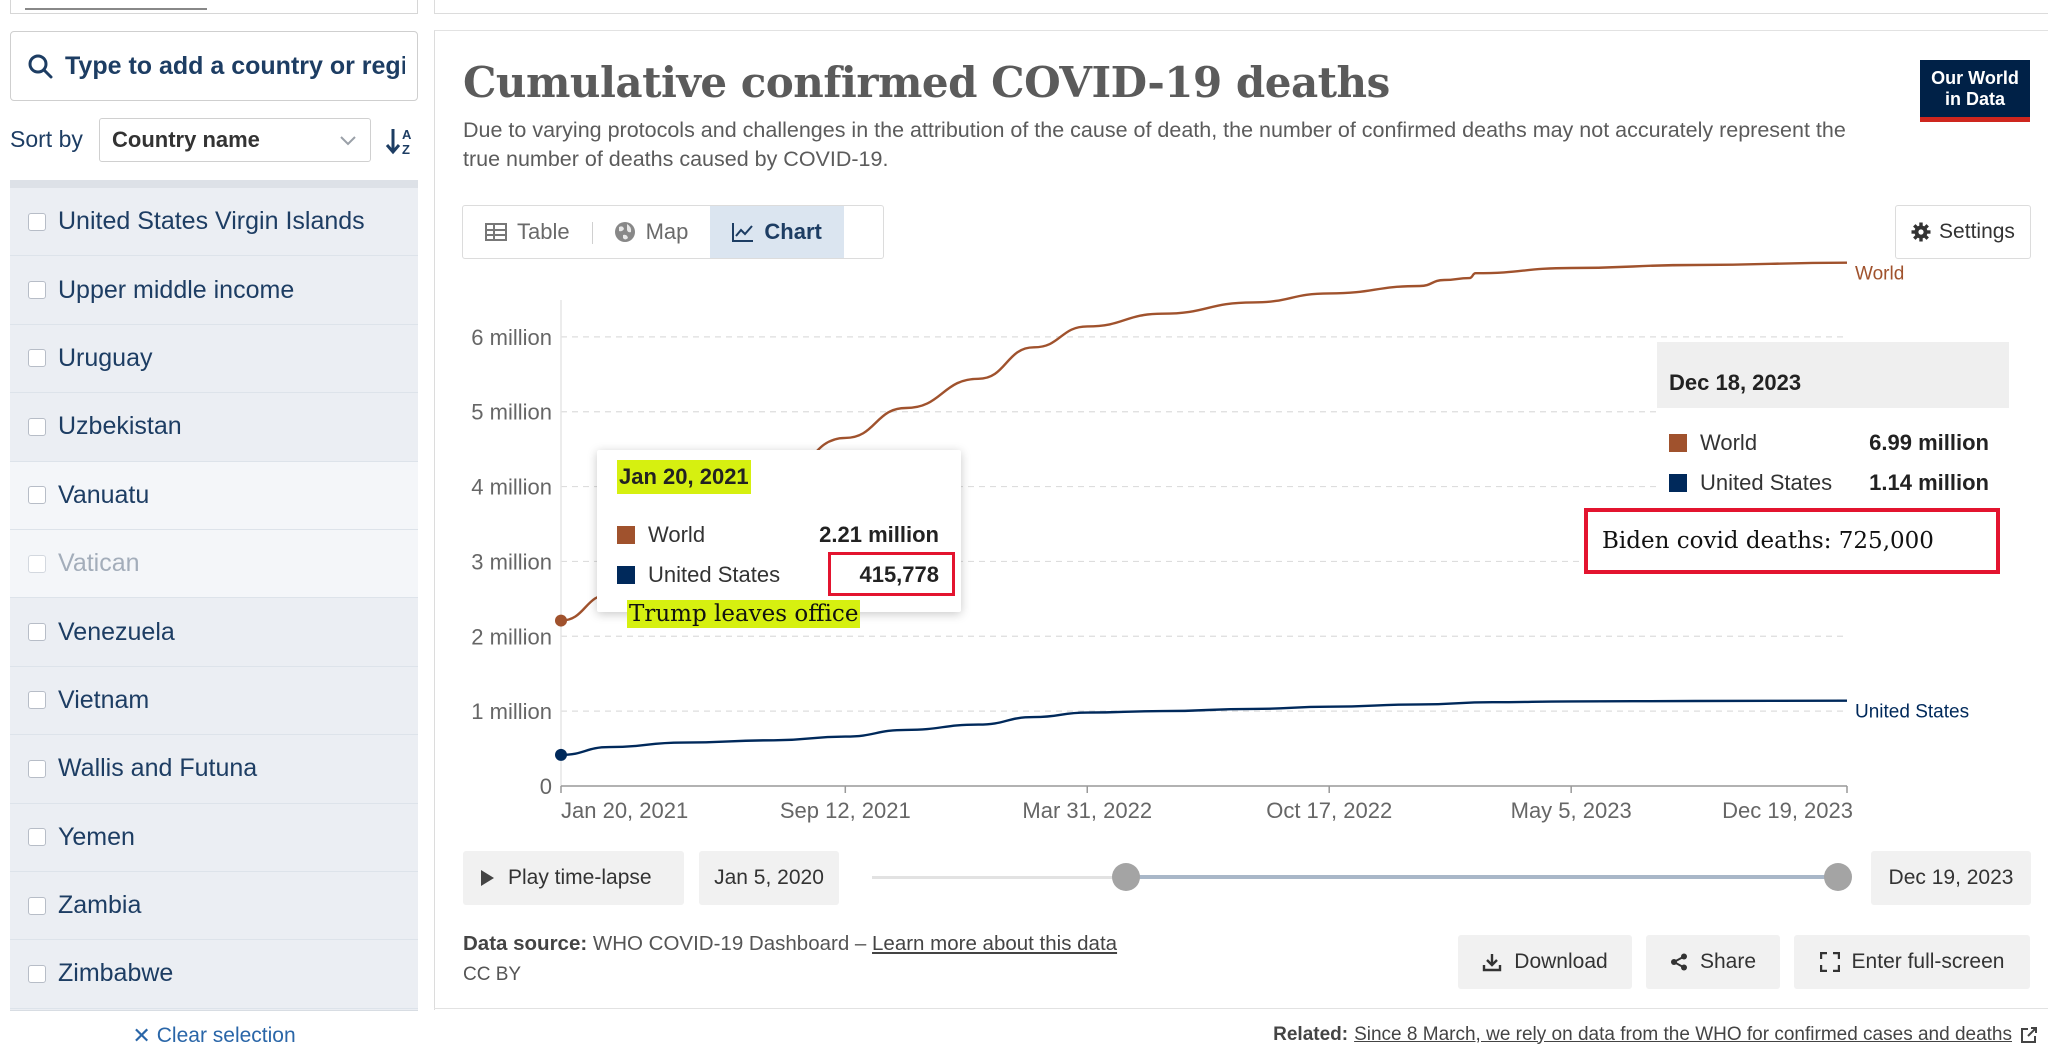 The height and width of the screenshot is (1060, 2048). I want to click on play-timelapse-button: Play time-lapse, so click(573, 878).